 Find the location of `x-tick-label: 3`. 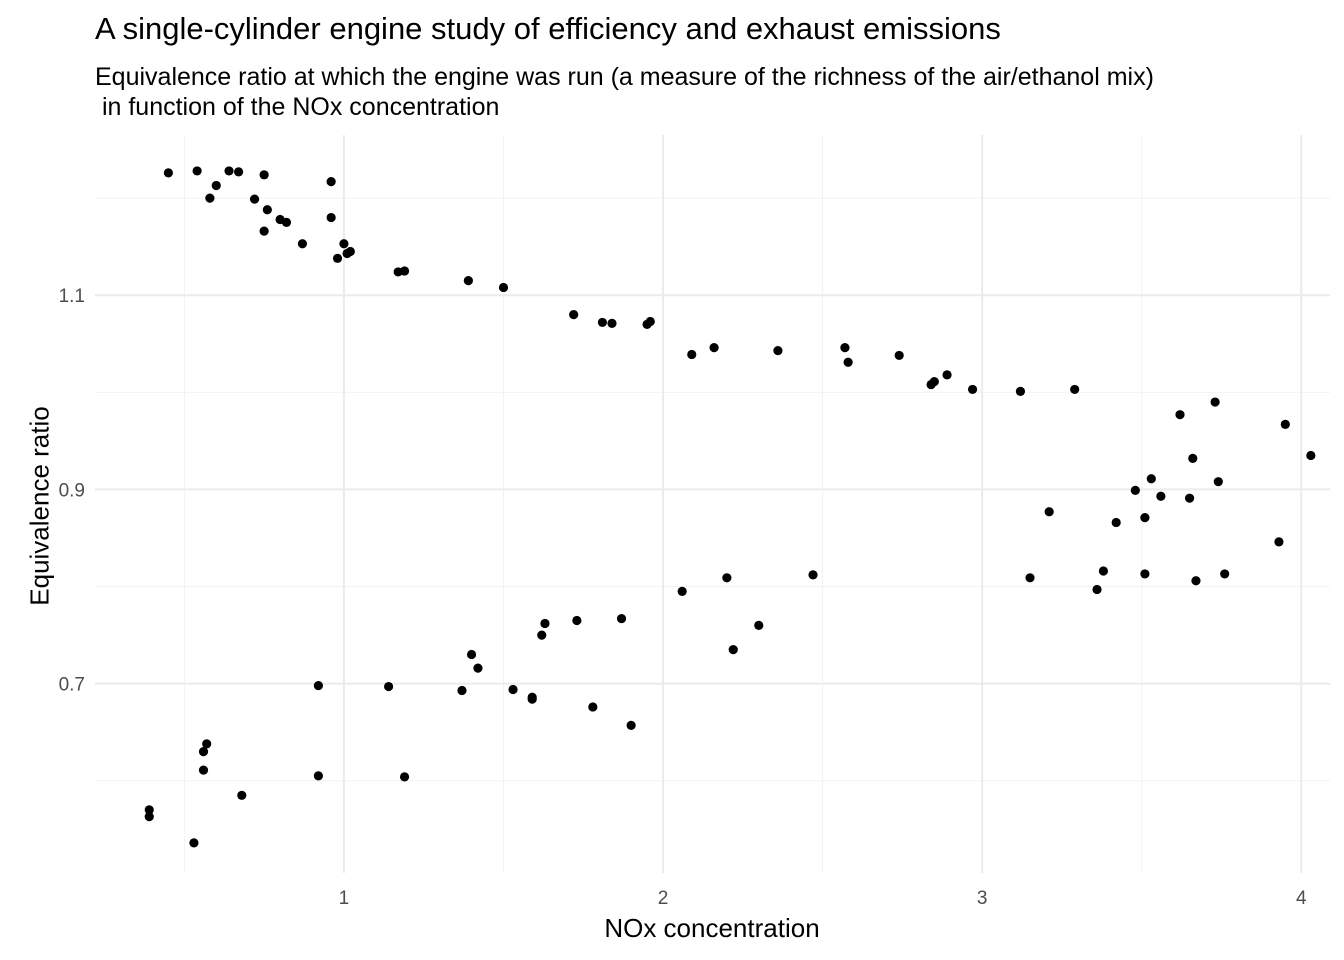

x-tick-label: 3 is located at coordinates (982, 898).